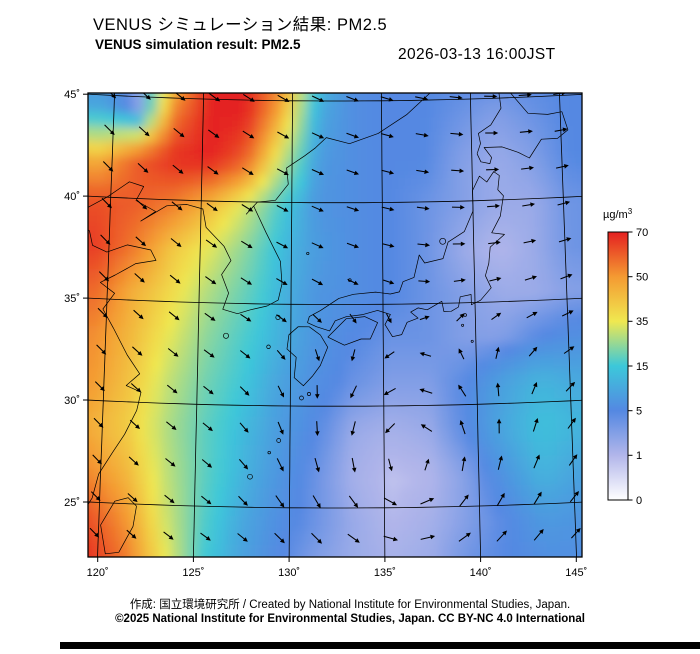 This screenshot has height=654, width=700. Describe the element at coordinates (639, 412) in the screenshot. I see `colorbar-tick-label: 5` at that location.